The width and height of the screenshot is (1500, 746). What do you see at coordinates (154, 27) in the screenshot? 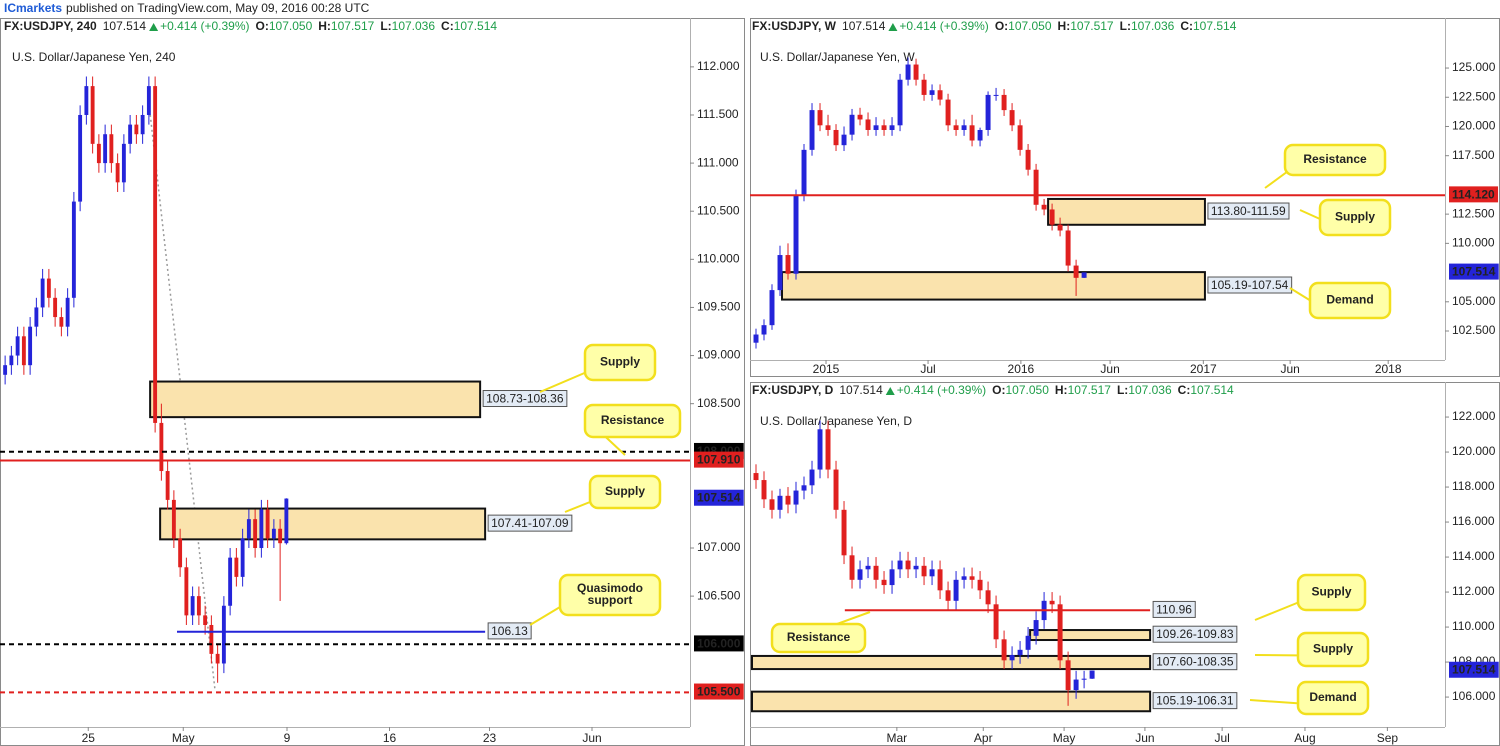
I see `up-arrow` at bounding box center [154, 27].